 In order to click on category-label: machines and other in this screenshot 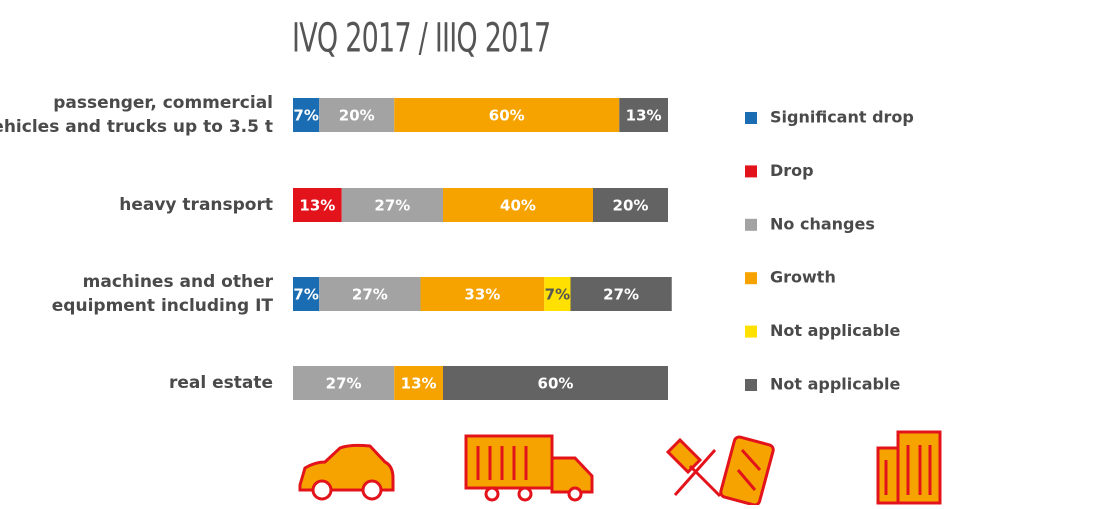, I will do `click(178, 282)`.